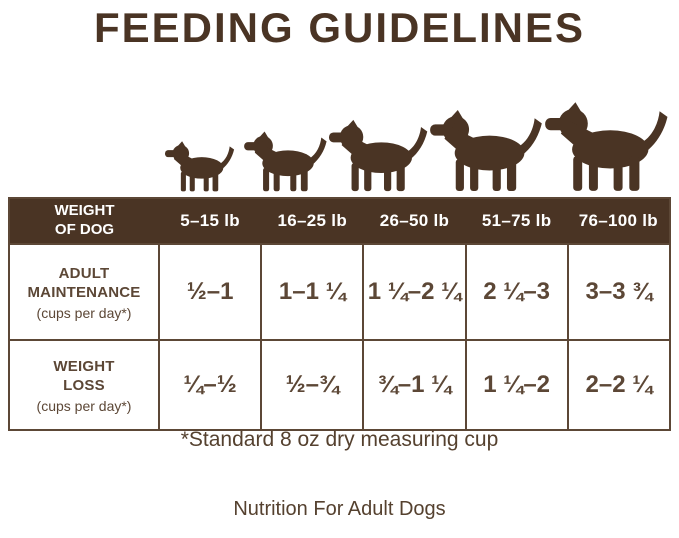 This screenshot has width=679, height=538. Describe the element at coordinates (619, 292) in the screenshot. I see `feeding-value: 3–3 ¾` at that location.